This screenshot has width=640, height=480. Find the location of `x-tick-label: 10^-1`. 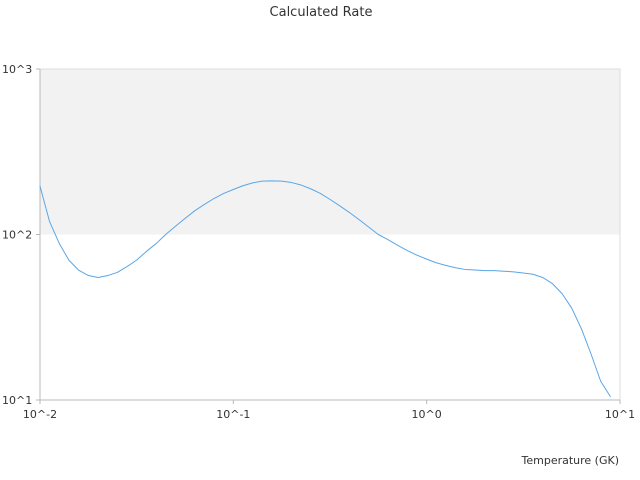

x-tick-label: 10^-1 is located at coordinates (233, 414).